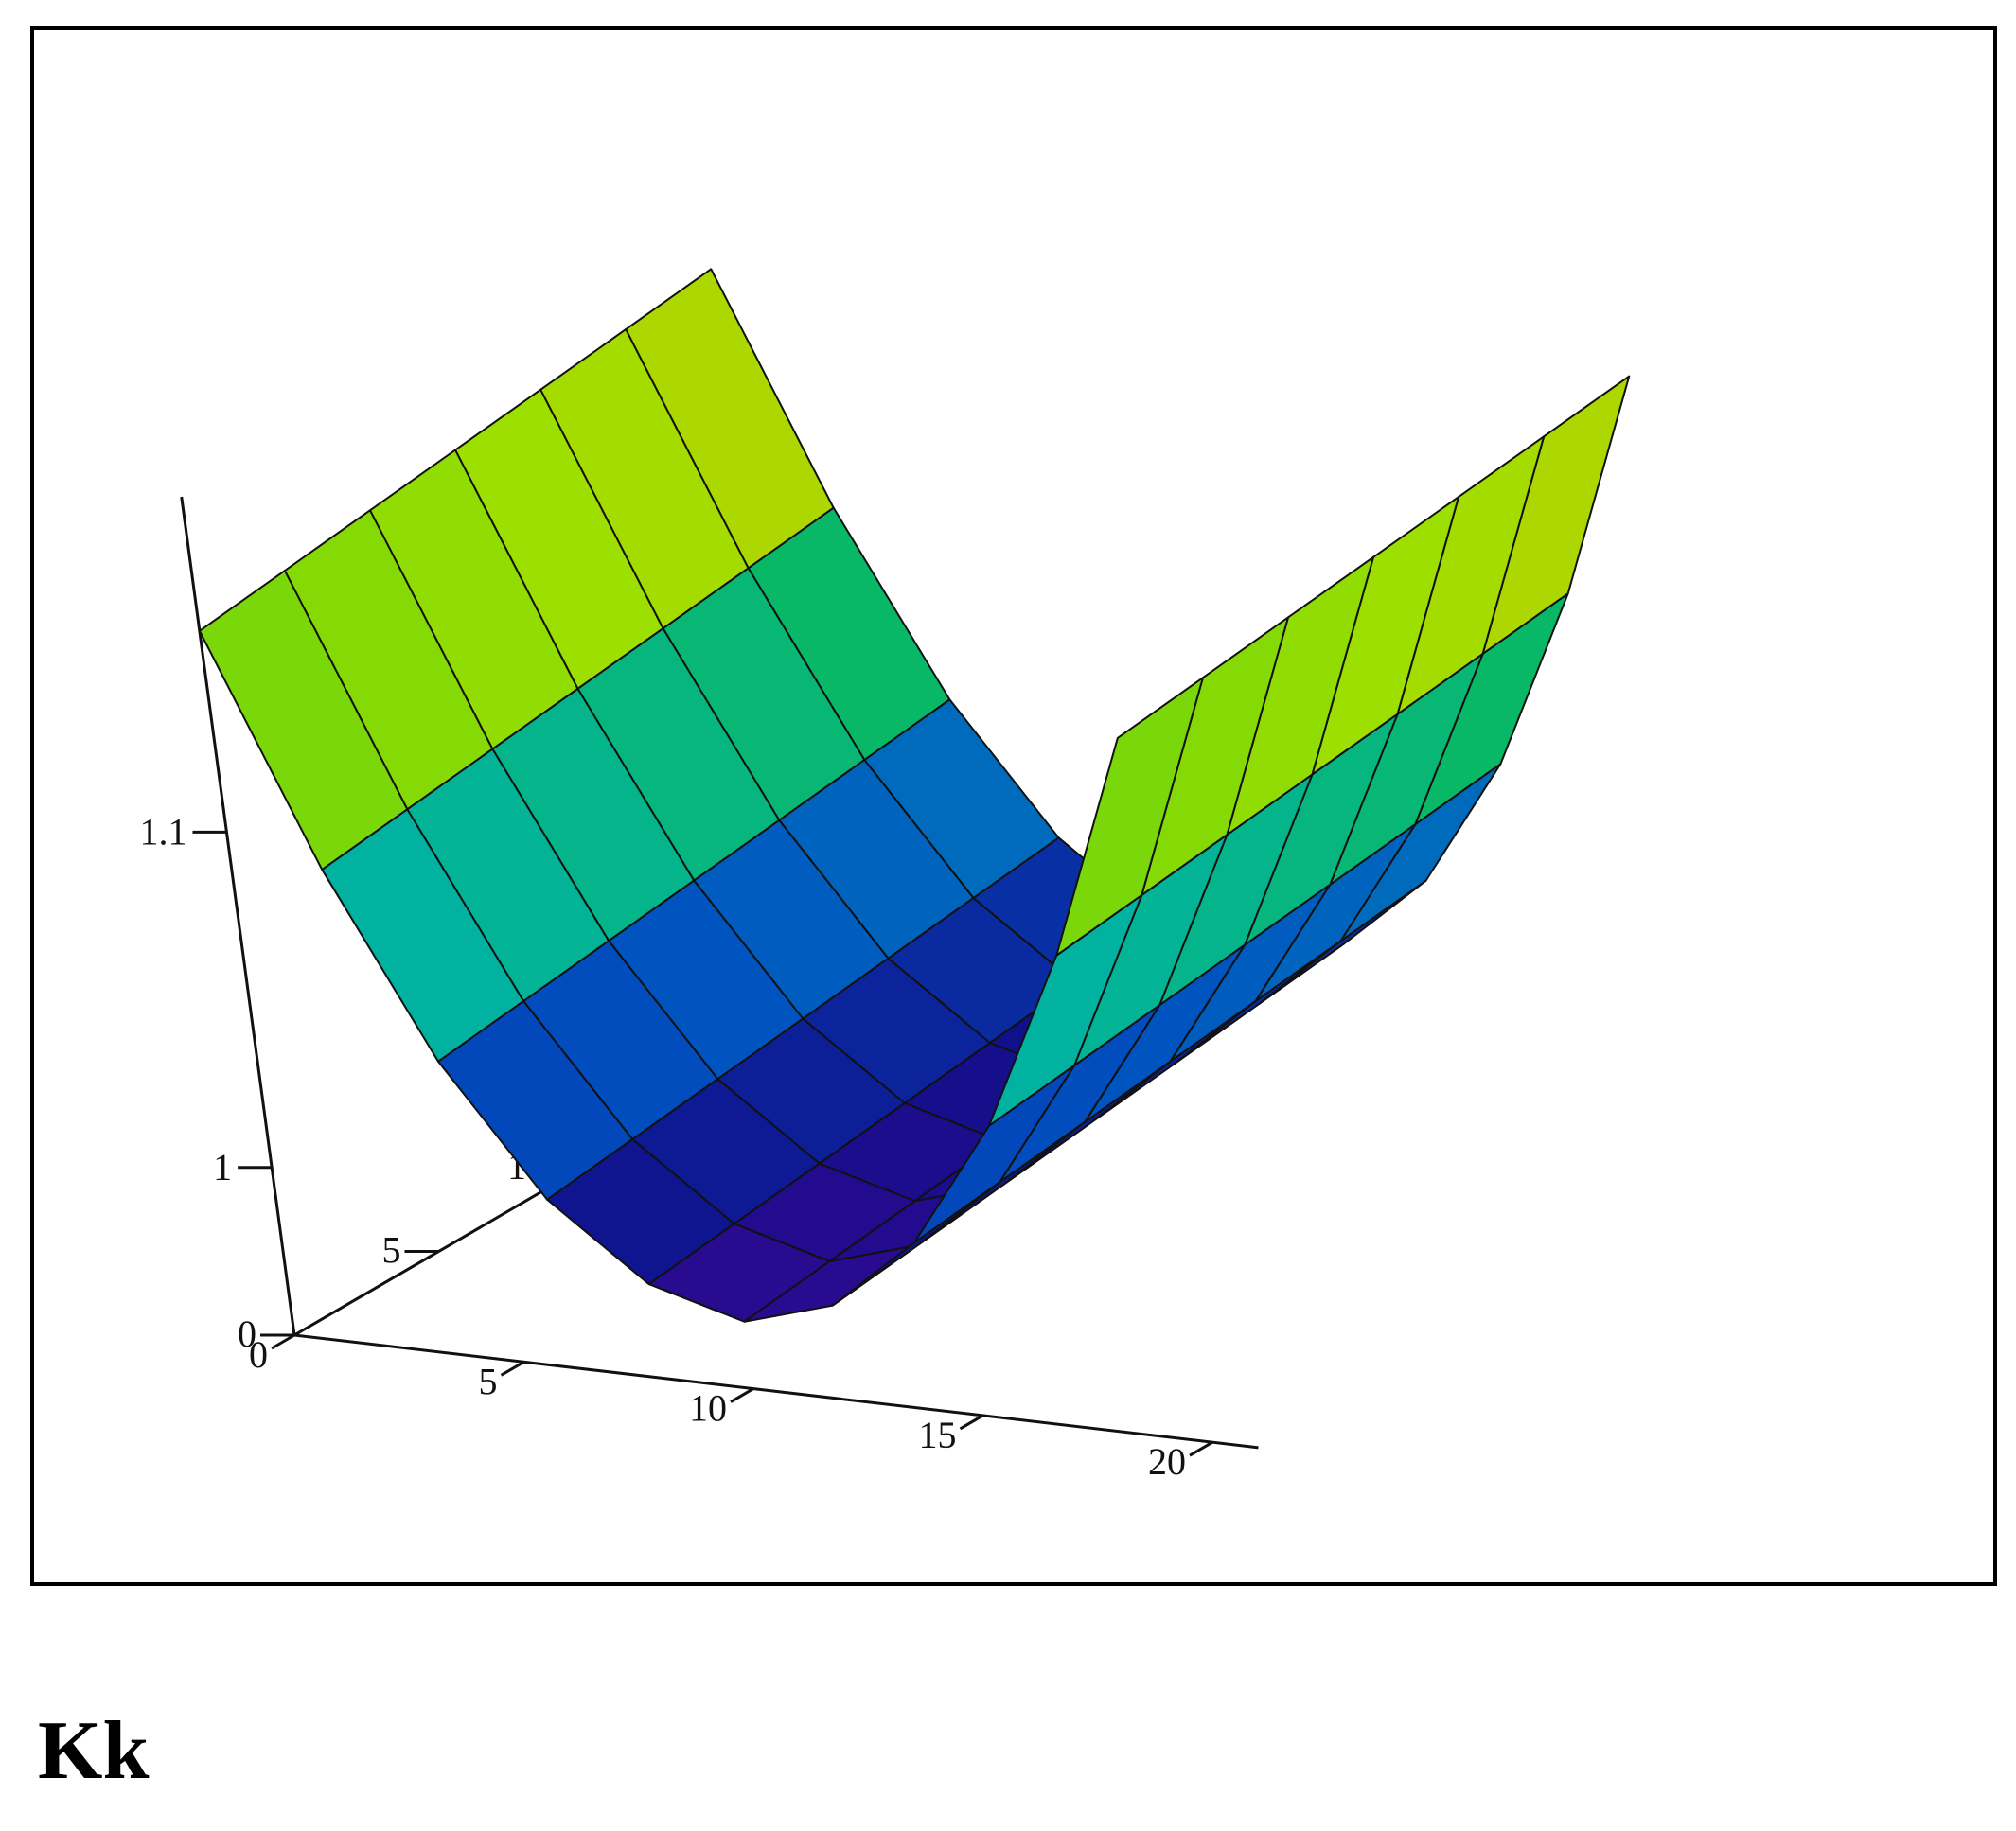  Describe the element at coordinates (1167, 1461) in the screenshot. I see `x-tick-label: 20` at that location.